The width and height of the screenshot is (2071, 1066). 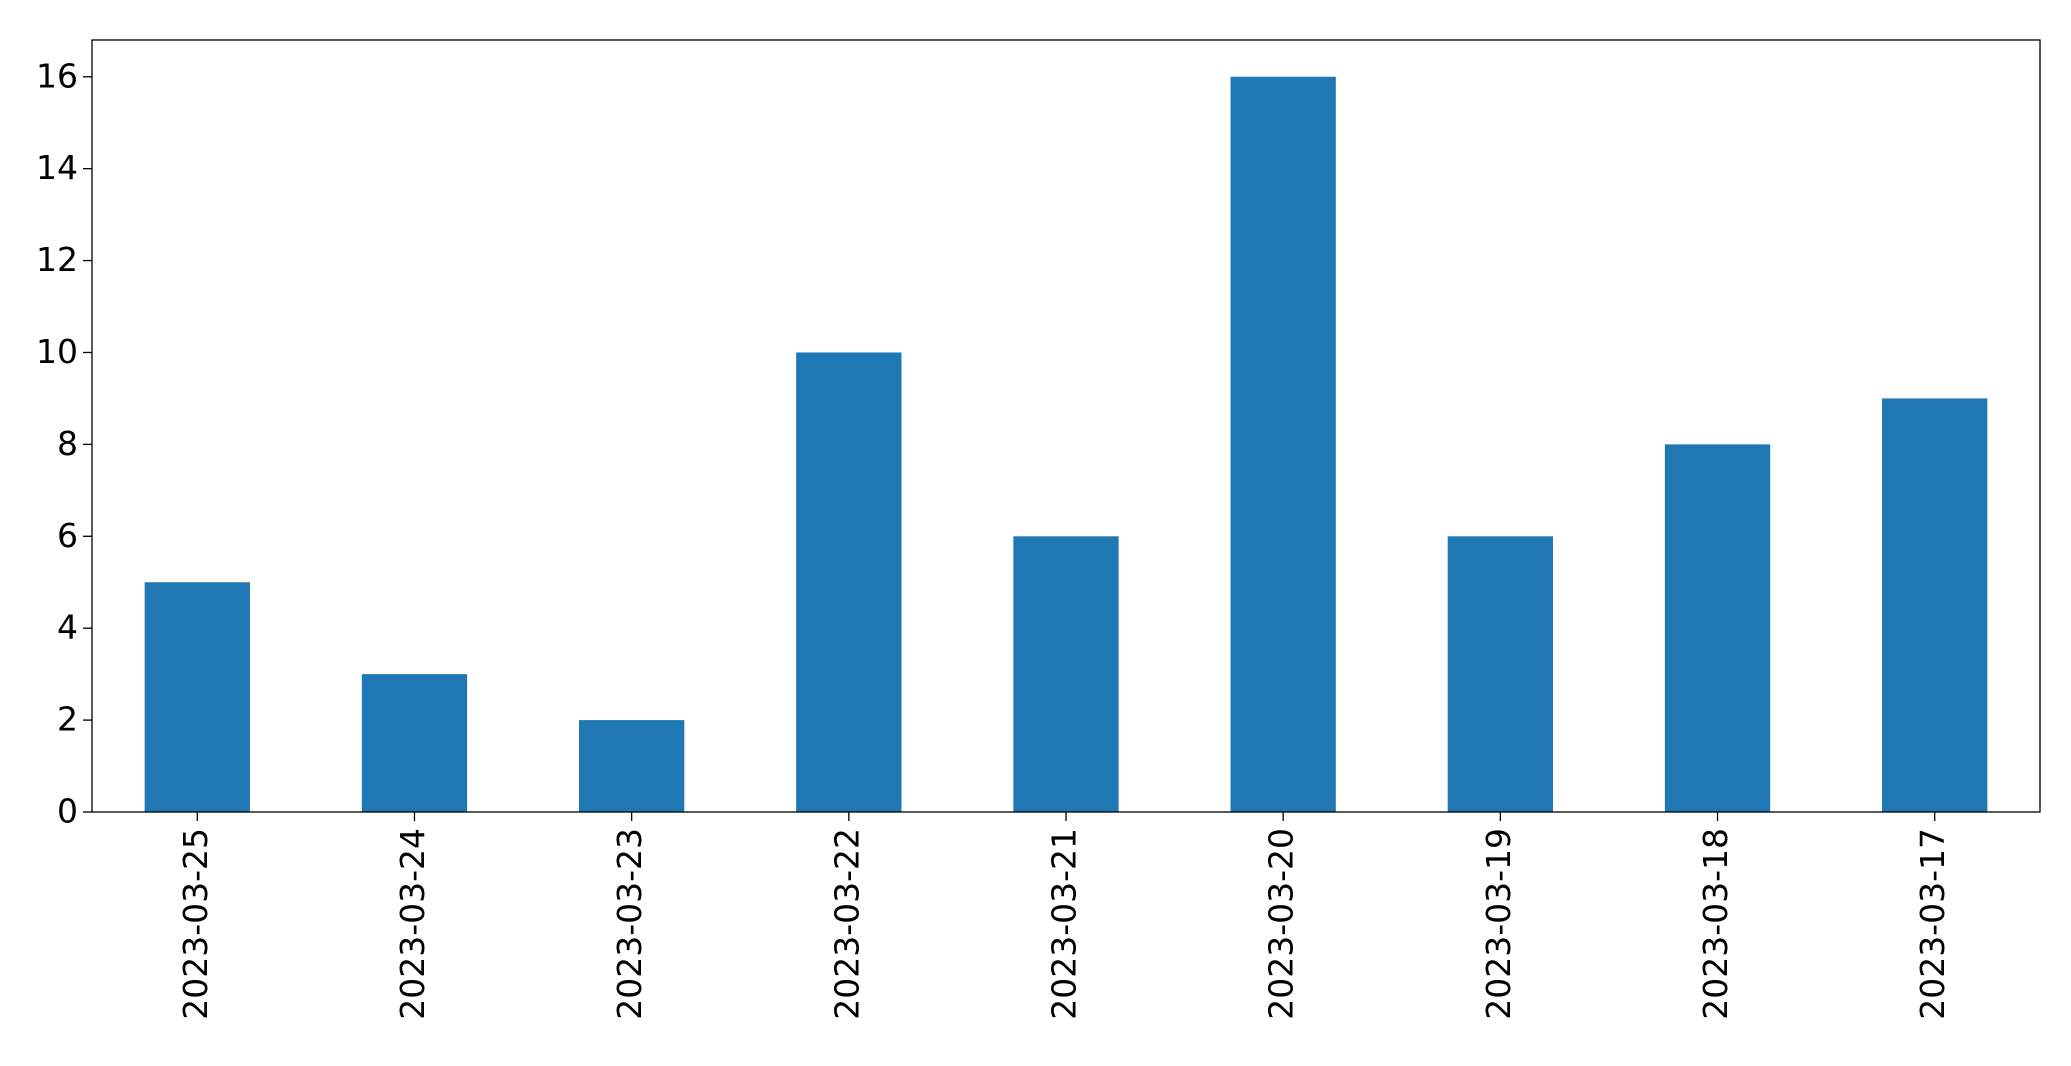 I want to click on x-tick-label: 2023-03-17, so click(x=1932, y=924).